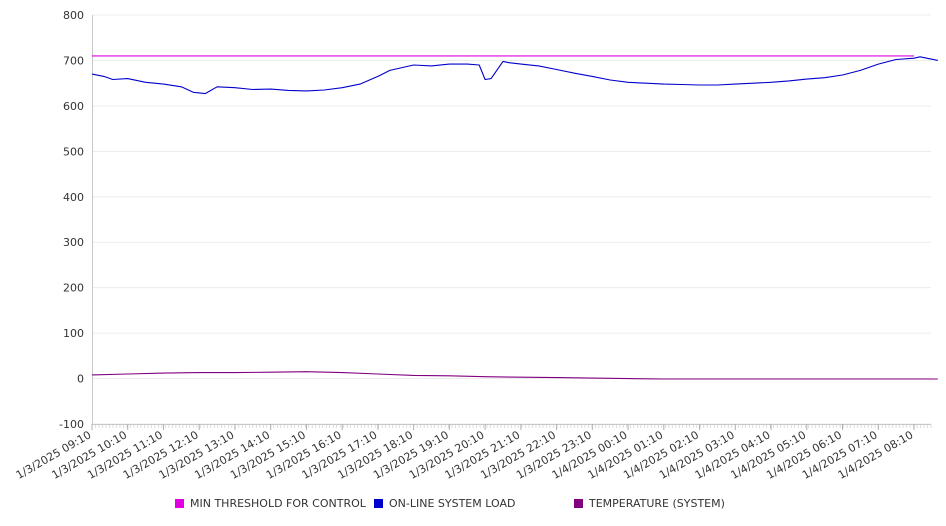 Image resolution: width=946 pixels, height=526 pixels. What do you see at coordinates (278, 503) in the screenshot?
I see `legend-label: MIN THRESHOLD FOR CONTROL` at bounding box center [278, 503].